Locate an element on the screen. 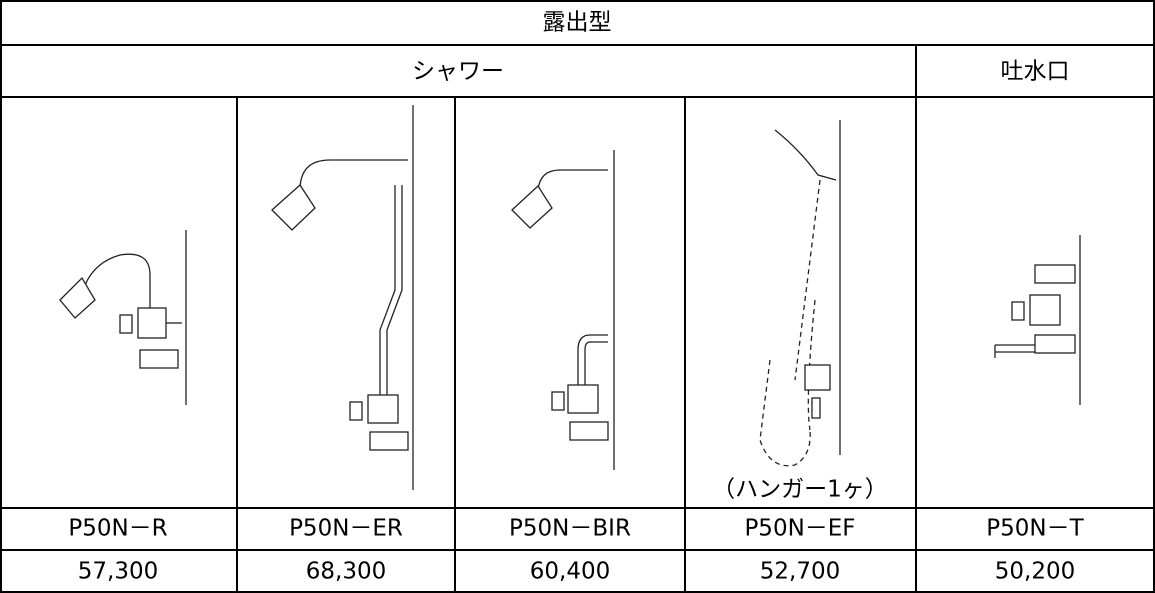 The image size is (1155, 593). model: P50N－R is located at coordinates (117, 529).